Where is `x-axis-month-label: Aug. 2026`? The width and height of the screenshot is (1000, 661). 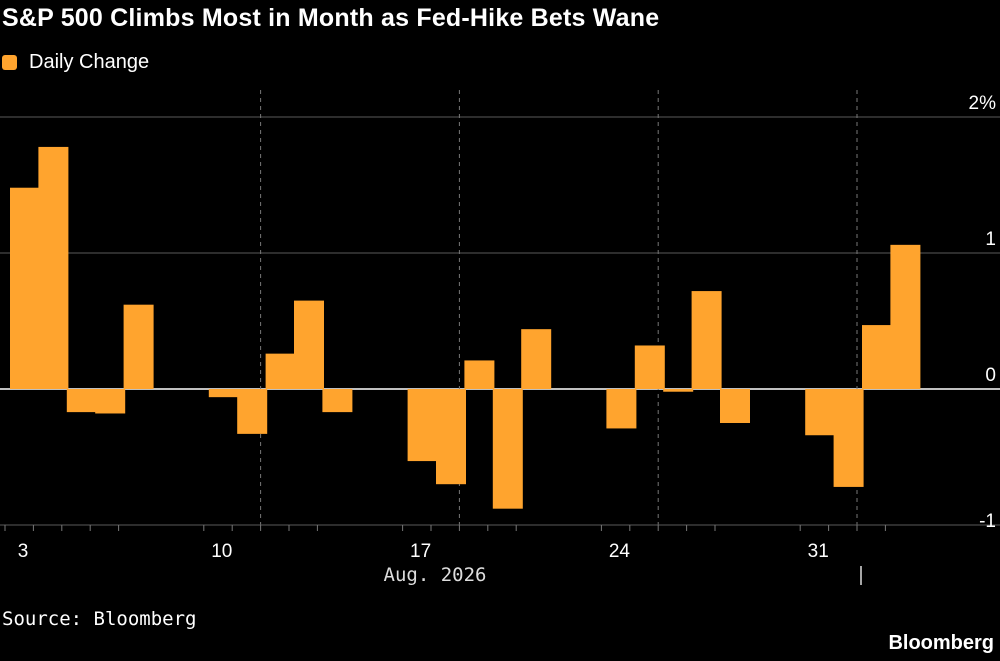
x-axis-month-label: Aug. 2026 is located at coordinates (435, 575).